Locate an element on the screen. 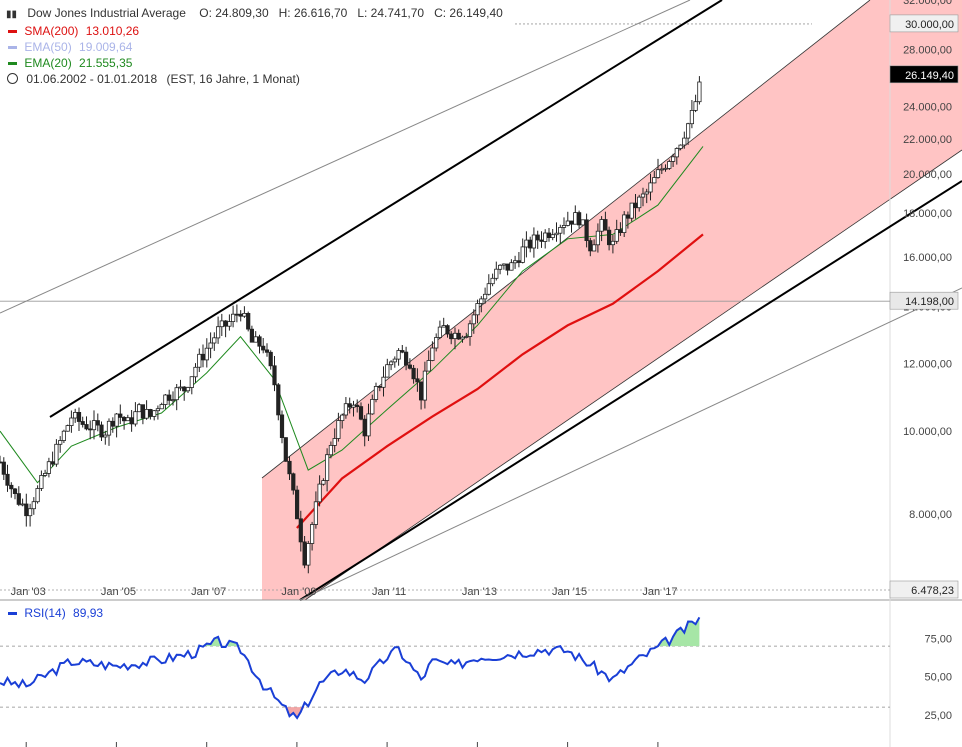 This screenshot has width=962, height=747. time-tick-label: Jan '13 is located at coordinates (479, 592).